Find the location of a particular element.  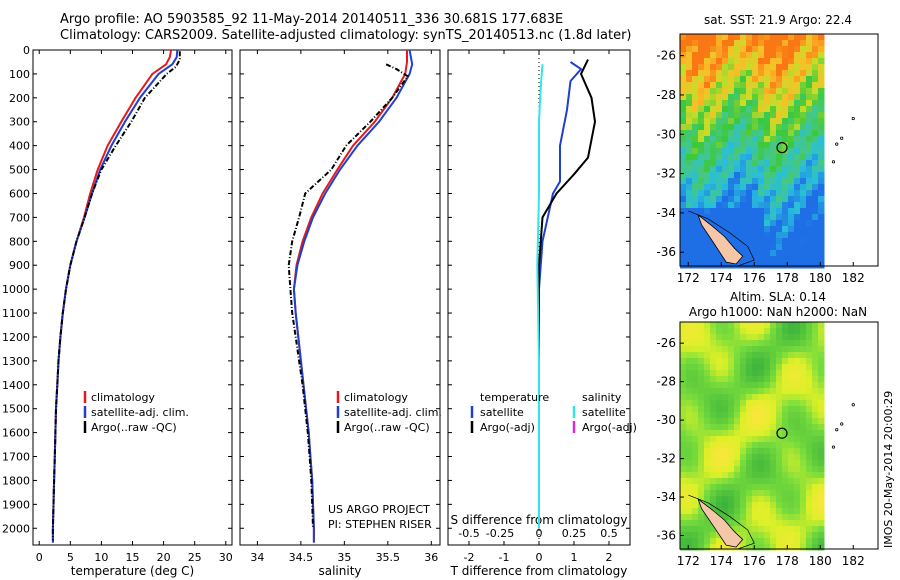

sla_map-xtick-label: 176 is located at coordinates (754, 561).